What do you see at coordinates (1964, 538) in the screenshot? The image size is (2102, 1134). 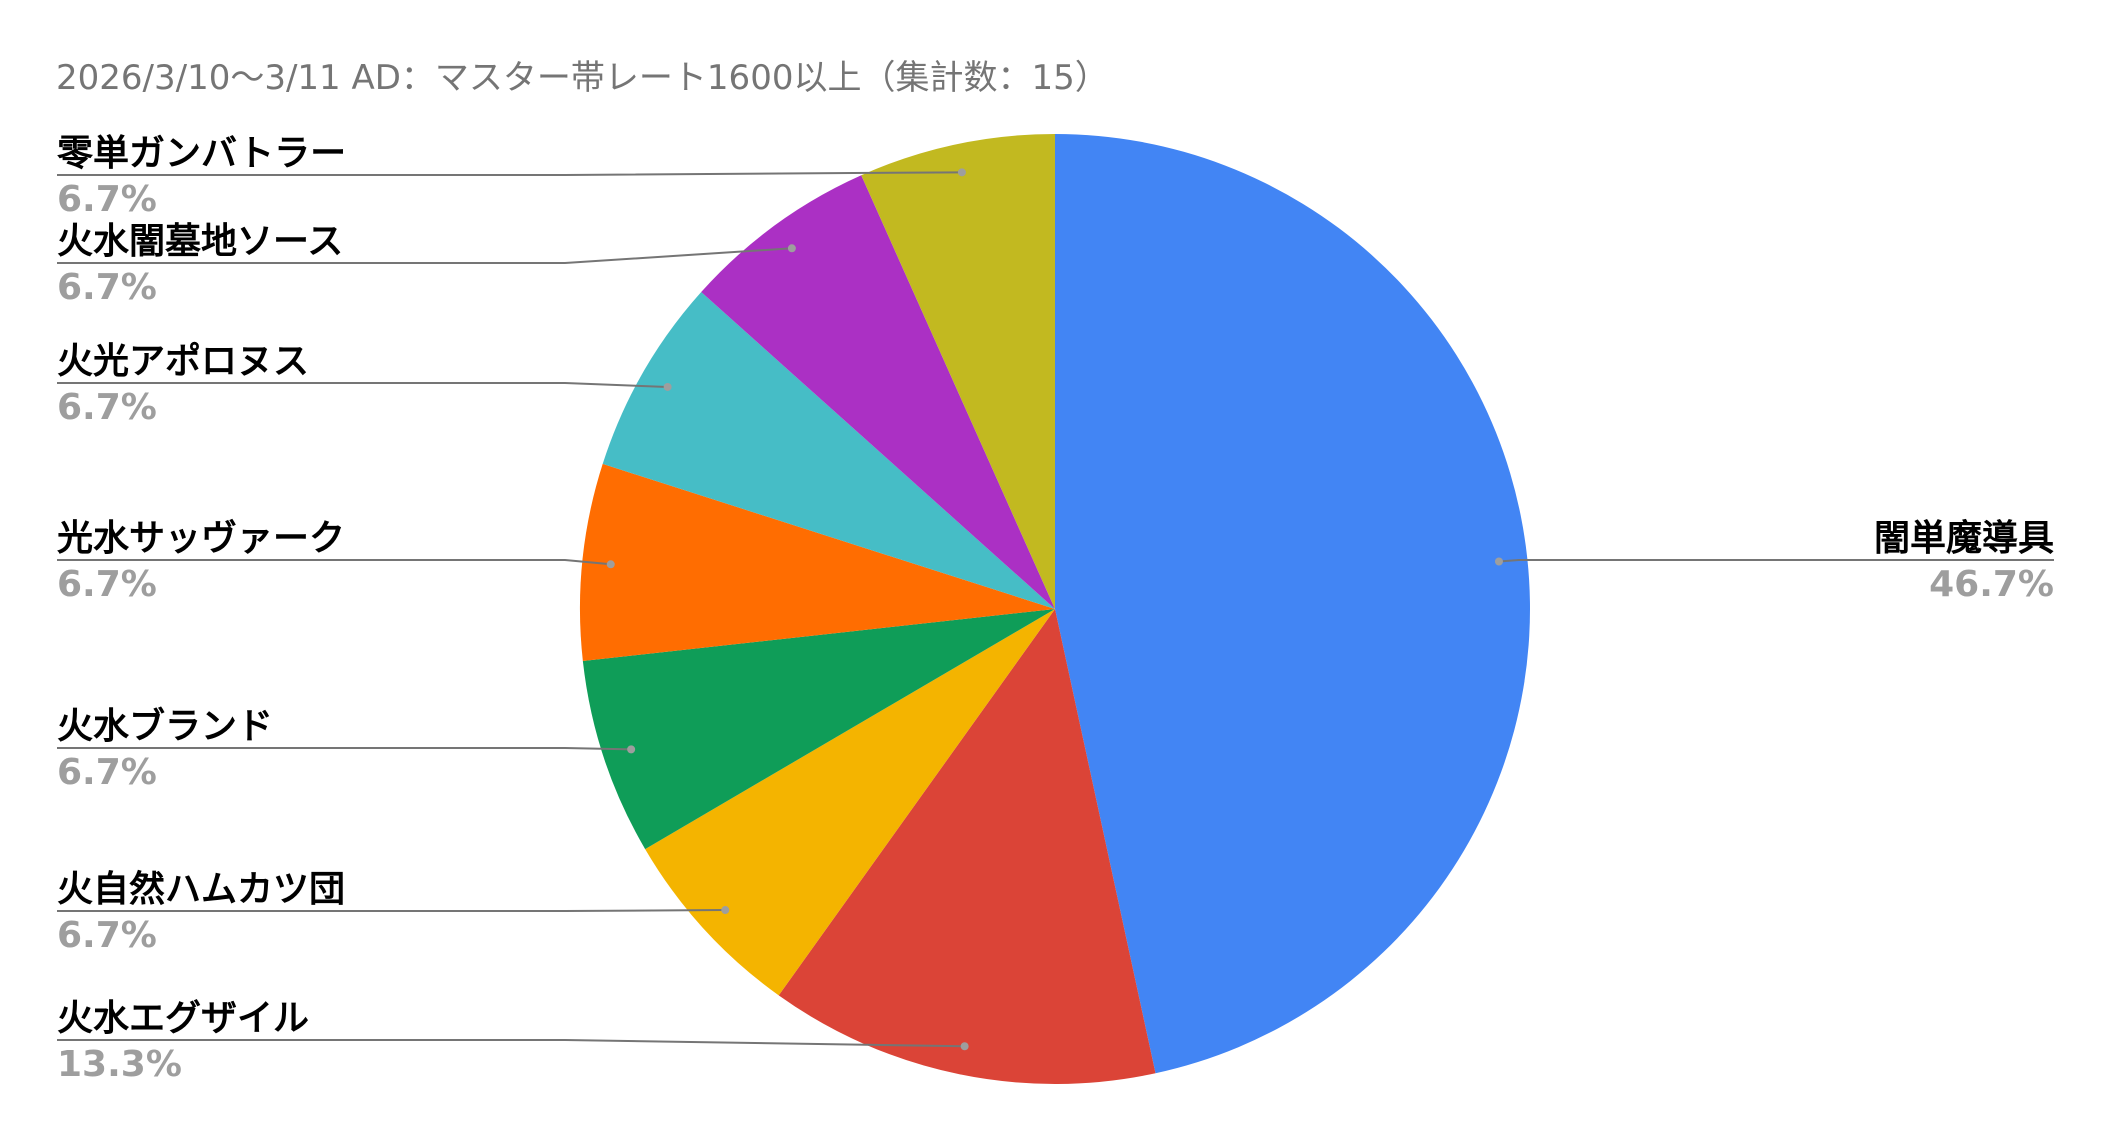 I see `slice-label: 闇単魔導具` at bounding box center [1964, 538].